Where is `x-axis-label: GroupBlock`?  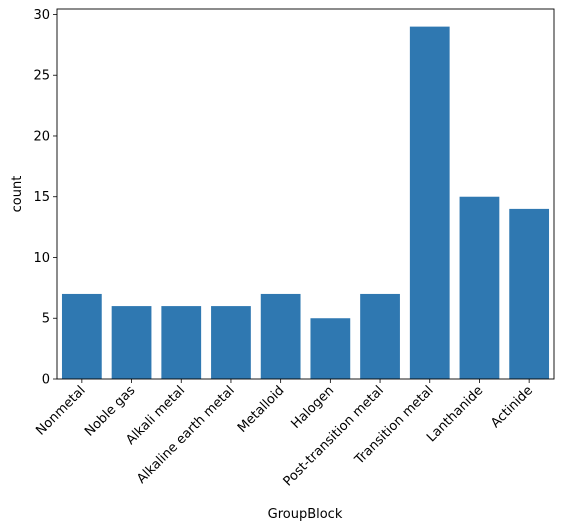
x-axis-label: GroupBlock is located at coordinates (305, 514).